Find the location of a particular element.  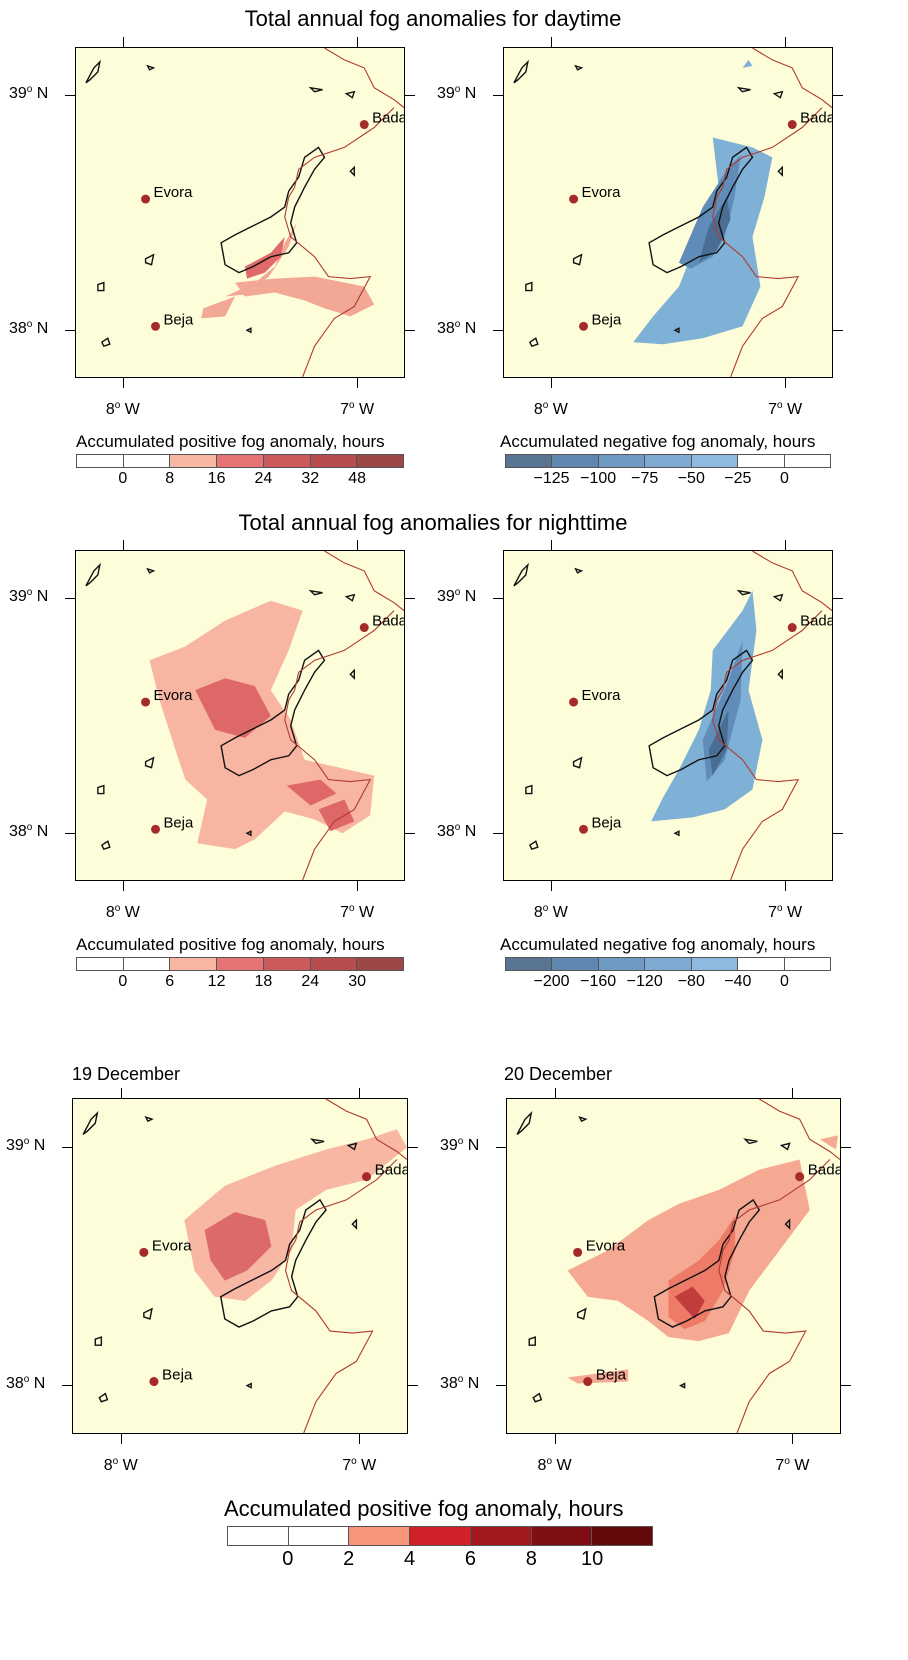

colorbar-tick-label: −40 is located at coordinates (738, 981).